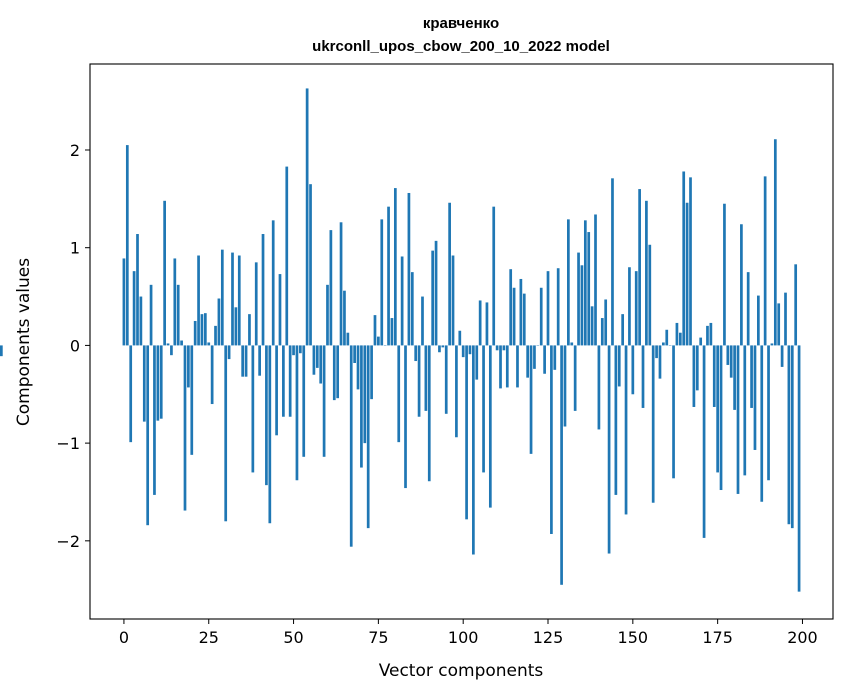  What do you see at coordinates (75, 248) in the screenshot?
I see `y-tick-label: 1` at bounding box center [75, 248].